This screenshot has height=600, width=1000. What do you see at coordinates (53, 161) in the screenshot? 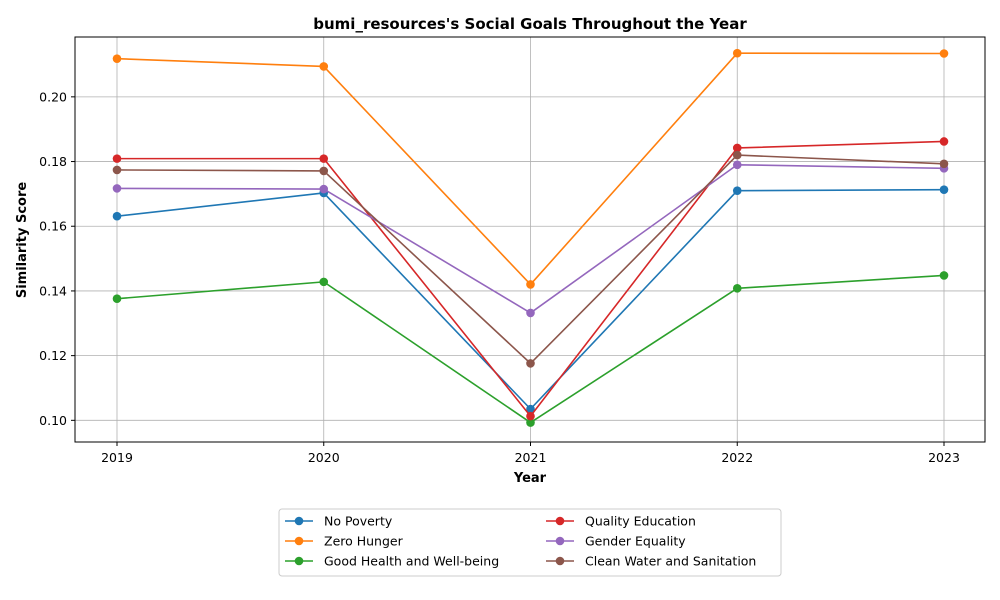
I see `y-tick-label: 0.18` at bounding box center [53, 161].